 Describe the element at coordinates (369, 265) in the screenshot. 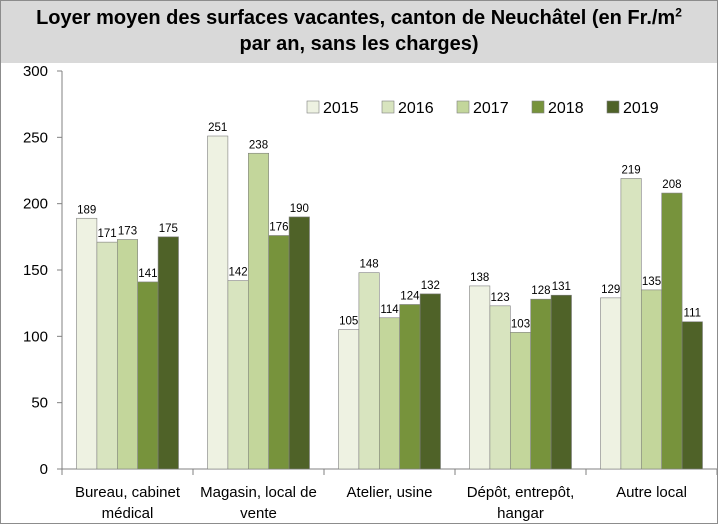

I see `data-label: 148` at that location.